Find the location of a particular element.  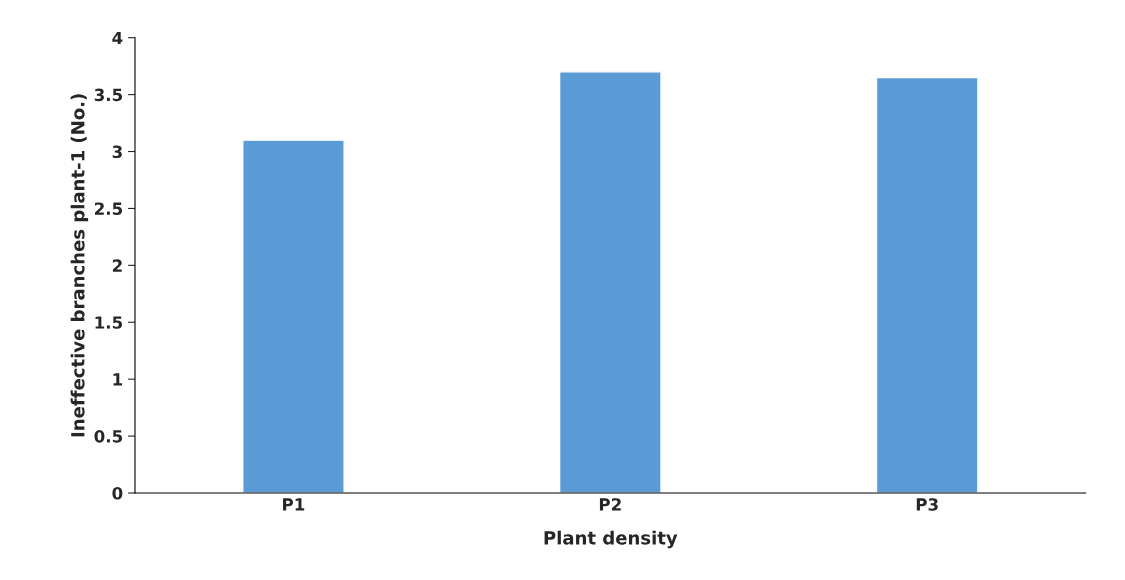

y-tick-label: 2.5 is located at coordinates (108, 209).